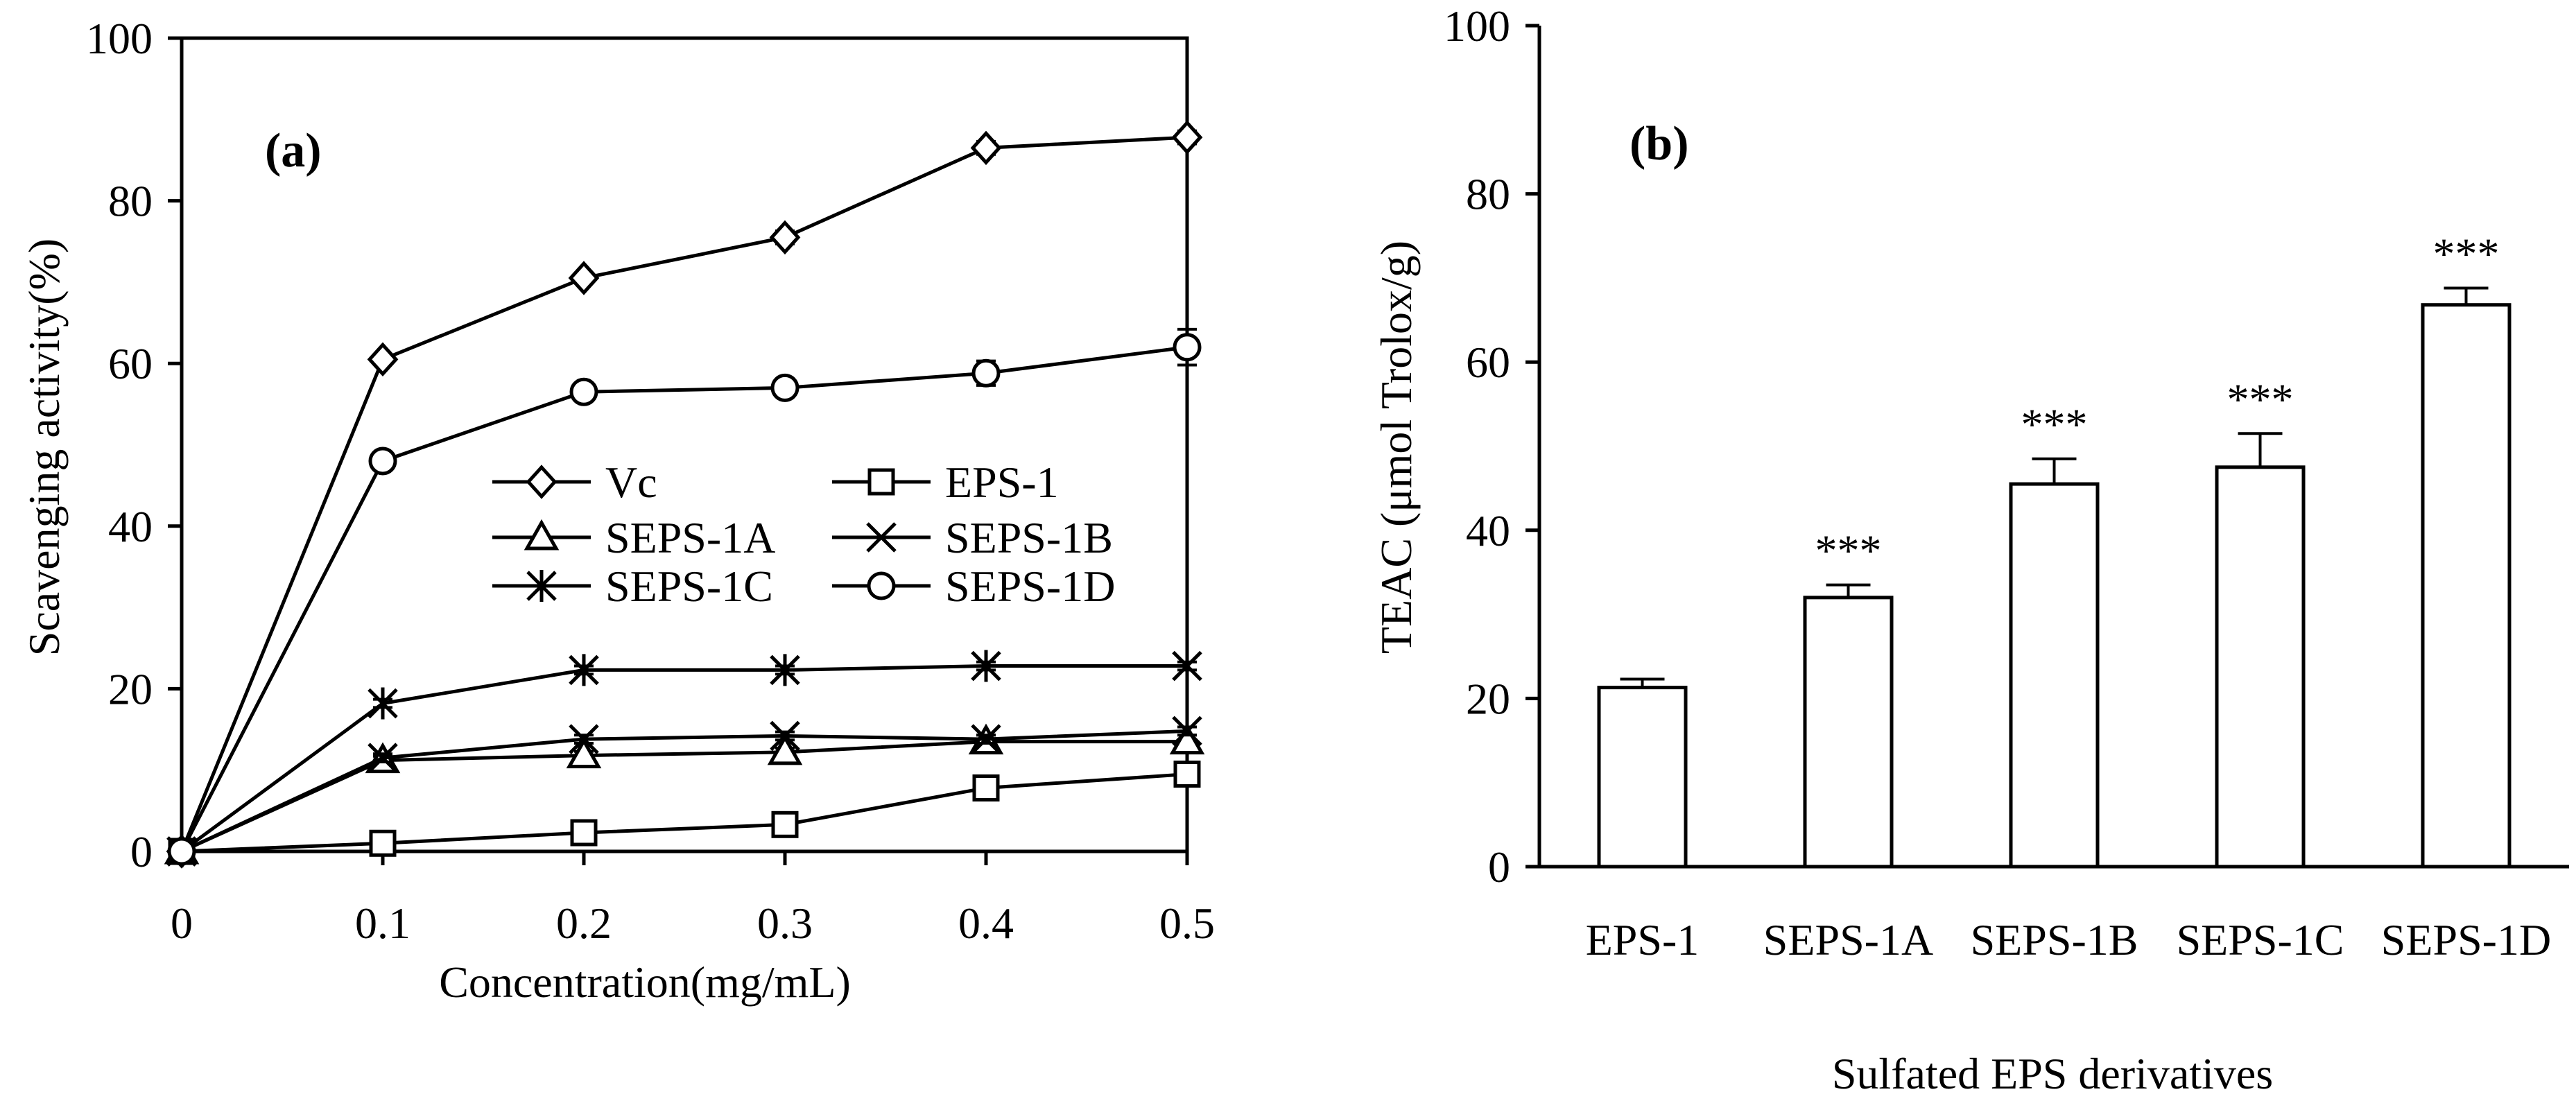  I want to click on chart-b-x-axis-label: Sulfated EPS derivatives, so click(2052, 1073).